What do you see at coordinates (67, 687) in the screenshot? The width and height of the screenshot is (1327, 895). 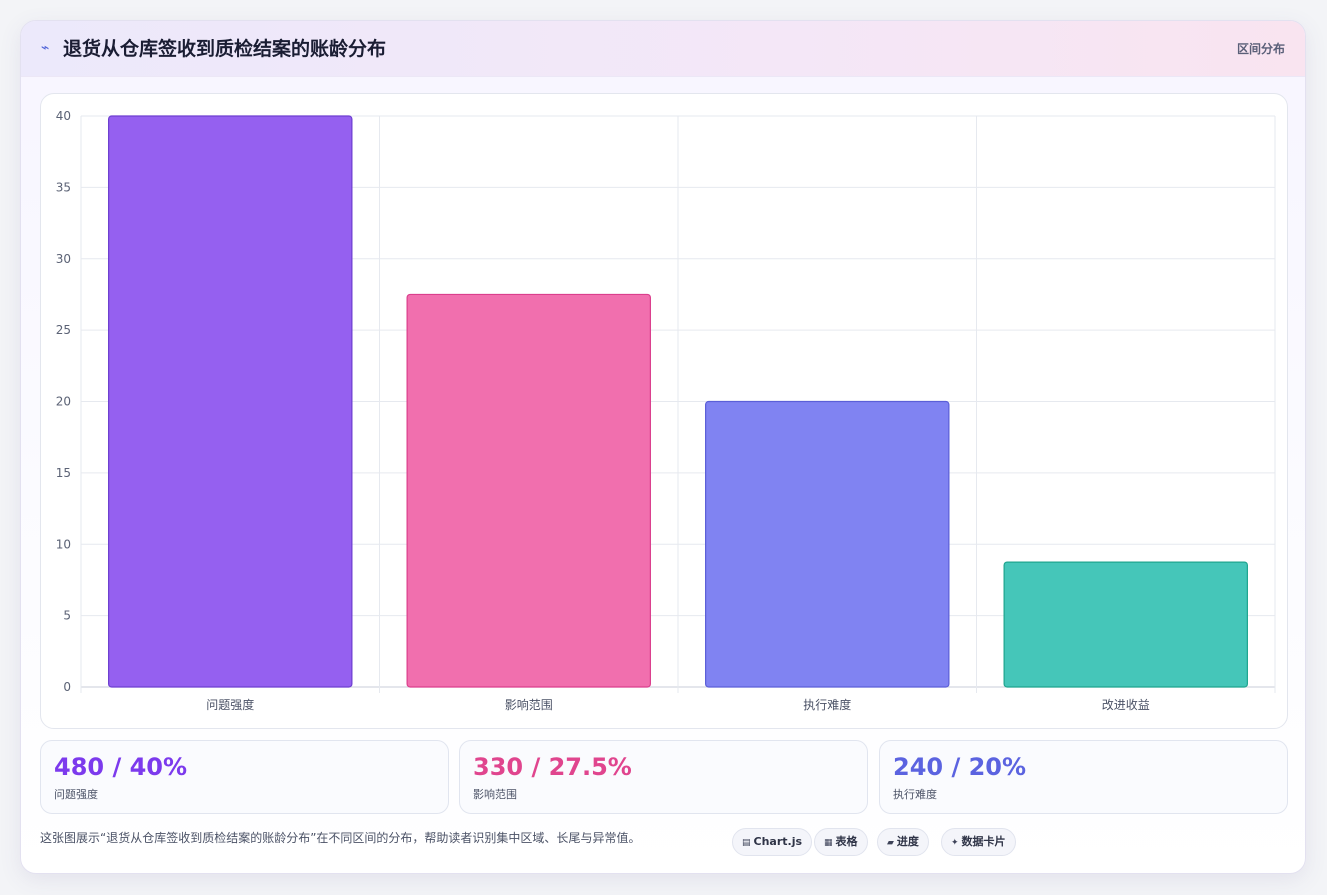 I see `y-tick-label: 0` at bounding box center [67, 687].